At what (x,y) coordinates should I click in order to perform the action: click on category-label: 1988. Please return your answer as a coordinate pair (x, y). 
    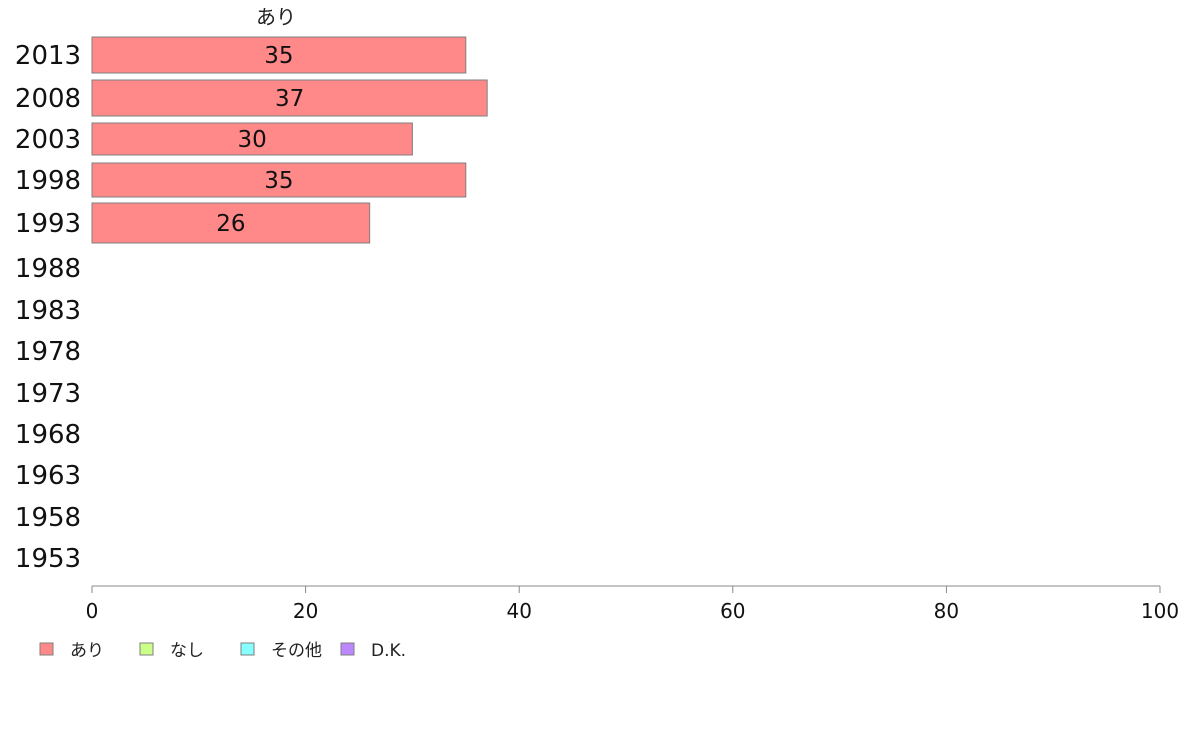
    Looking at the image, I should click on (48, 269).